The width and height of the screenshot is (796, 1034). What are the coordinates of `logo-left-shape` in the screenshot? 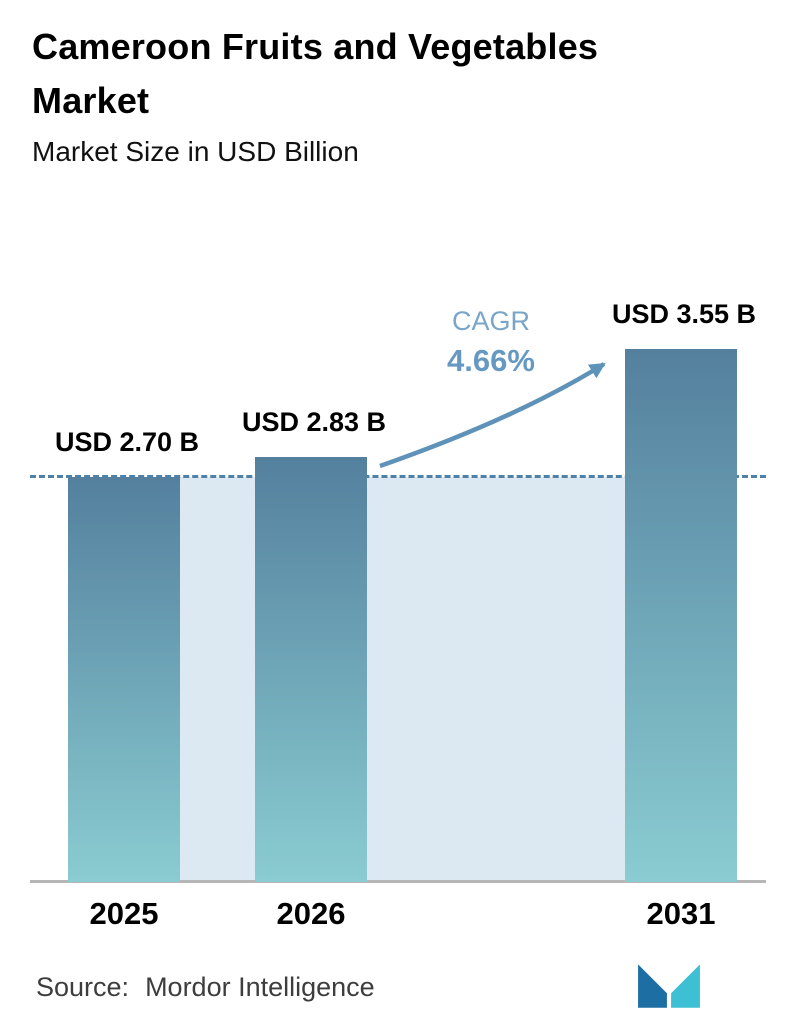 It's located at (652, 986).